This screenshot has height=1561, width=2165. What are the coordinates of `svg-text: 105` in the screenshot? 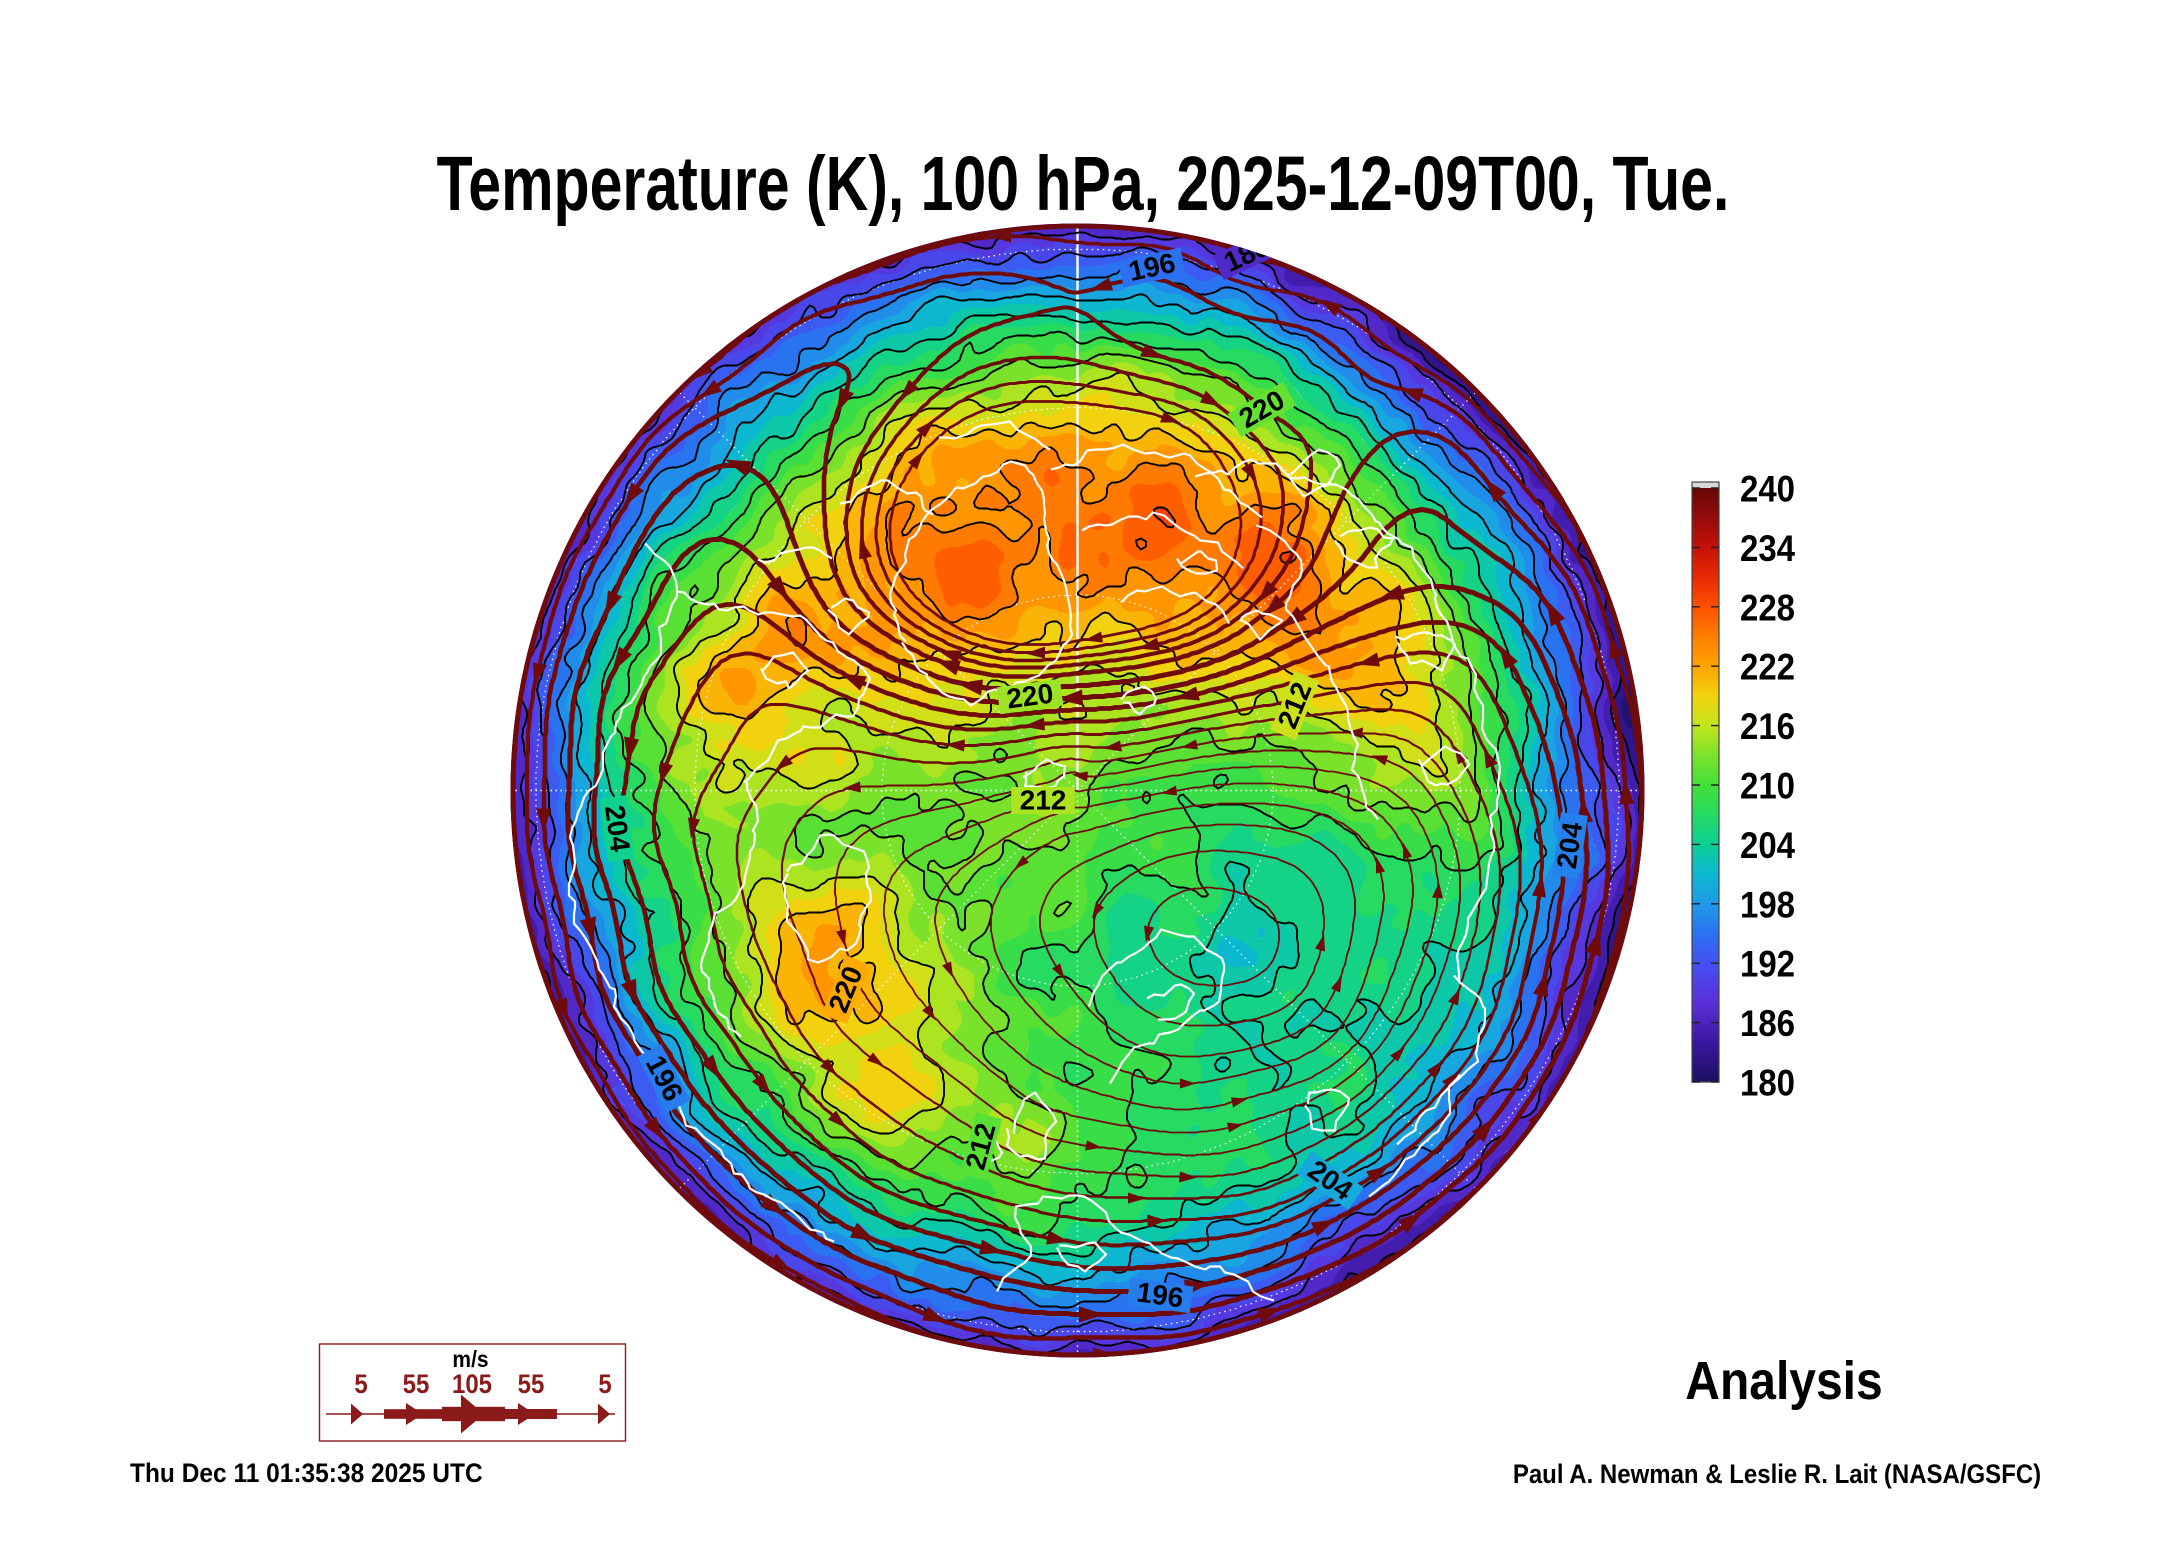 It's located at (472, 1384).